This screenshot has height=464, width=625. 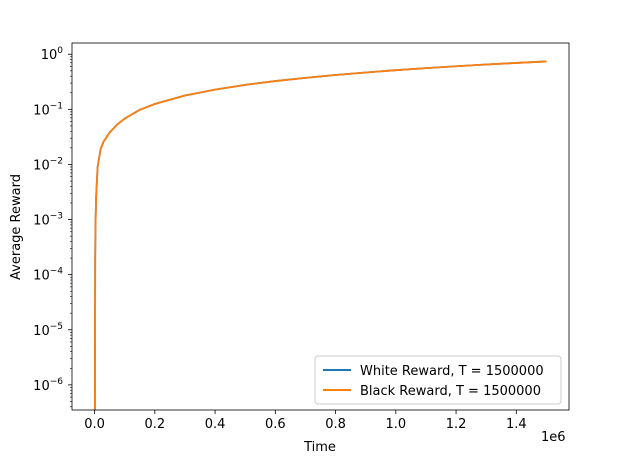 I want to click on y-tick-label: 10⁰, so click(x=52, y=54).